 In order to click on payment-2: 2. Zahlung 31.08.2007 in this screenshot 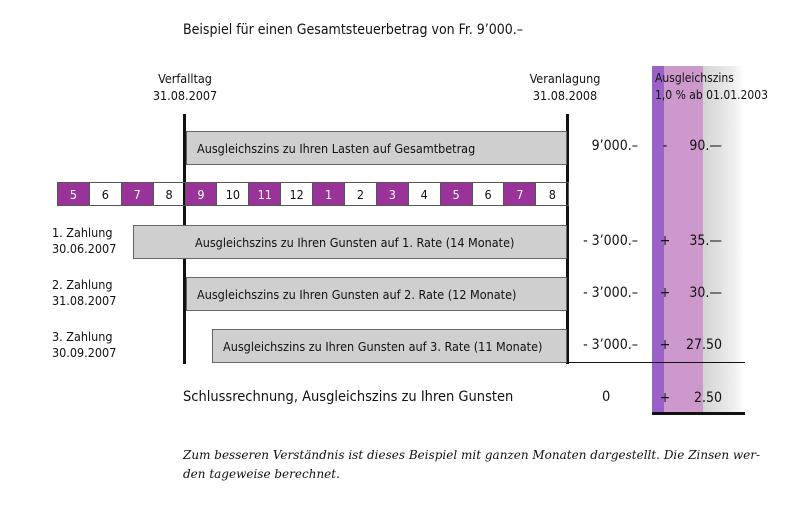, I will do `click(84, 293)`.